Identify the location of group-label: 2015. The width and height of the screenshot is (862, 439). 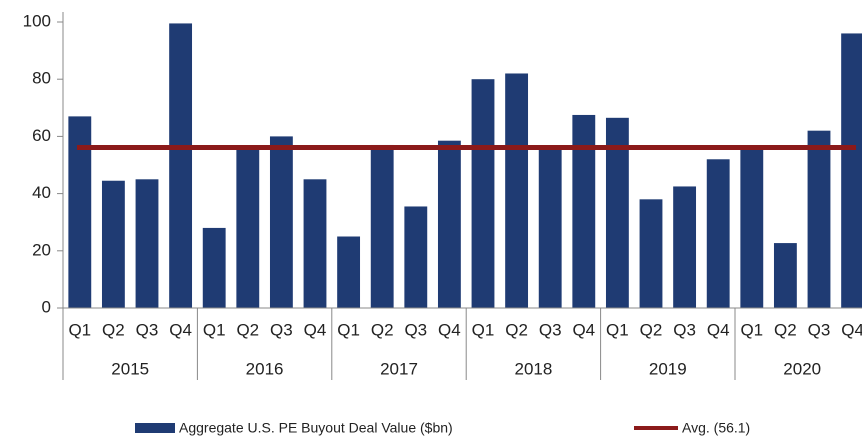
(130, 368).